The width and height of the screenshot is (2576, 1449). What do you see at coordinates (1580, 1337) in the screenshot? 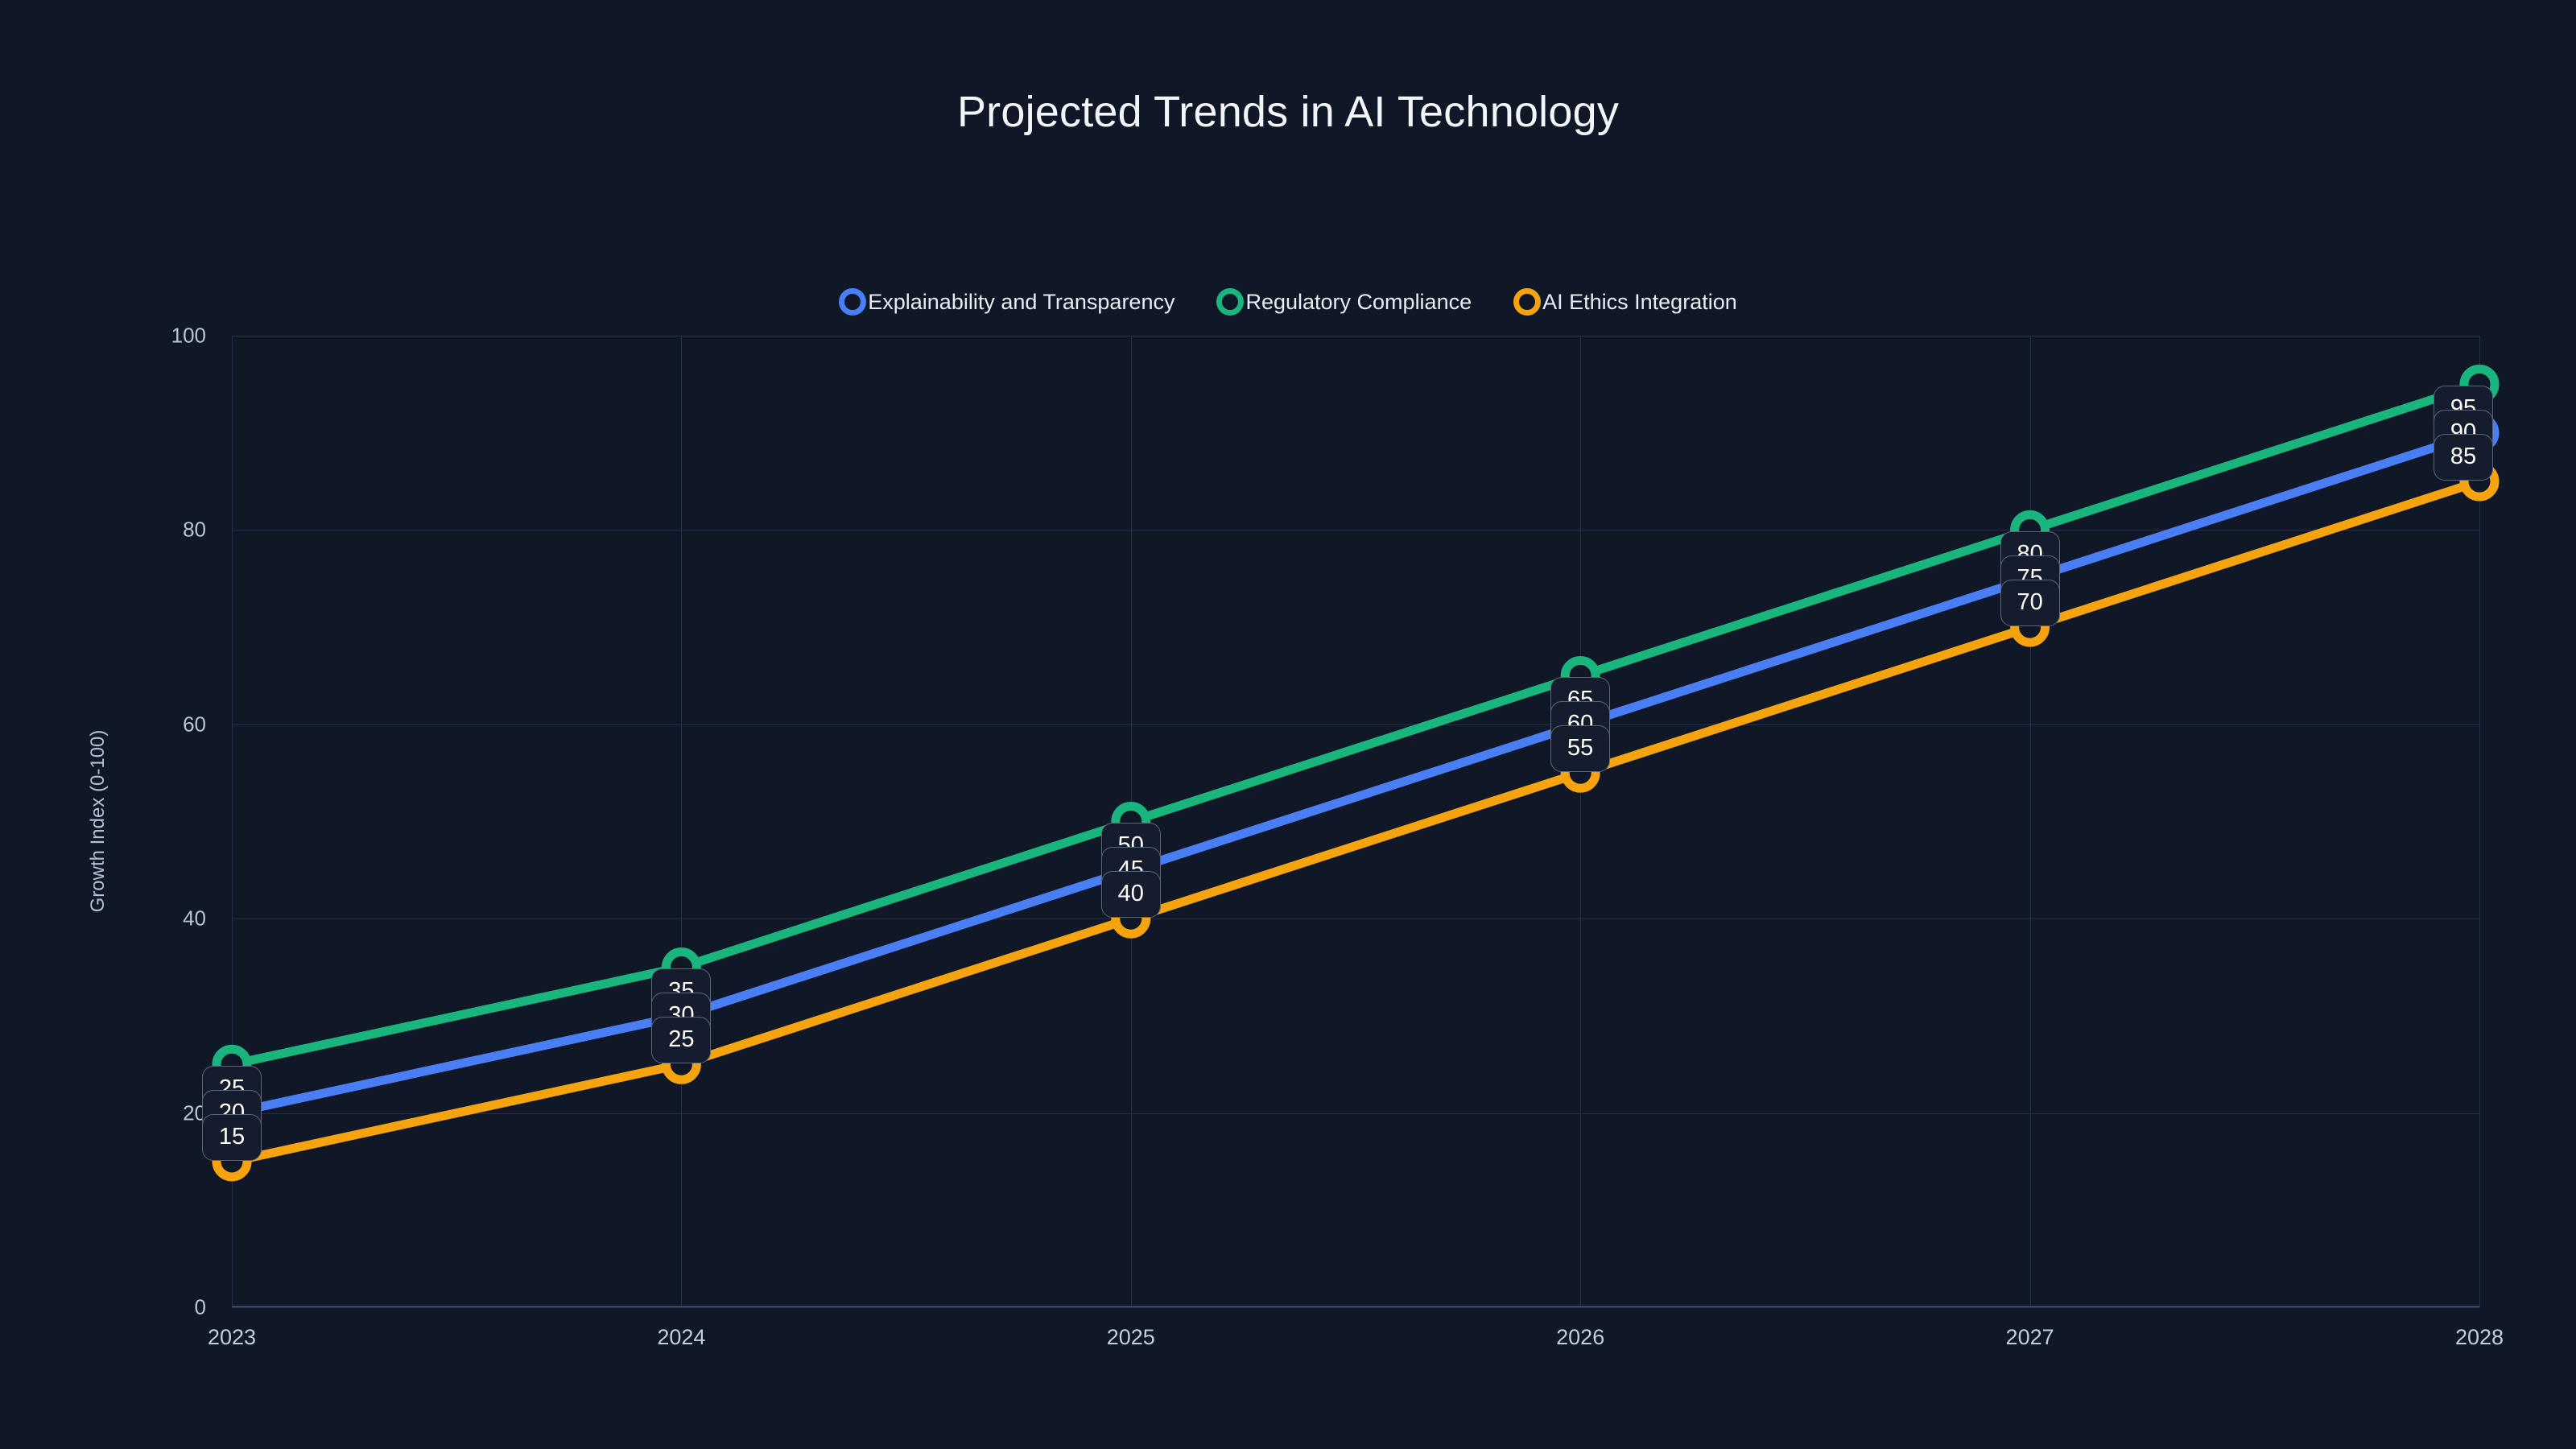
I see `x-axis-tick-label: 2026` at bounding box center [1580, 1337].